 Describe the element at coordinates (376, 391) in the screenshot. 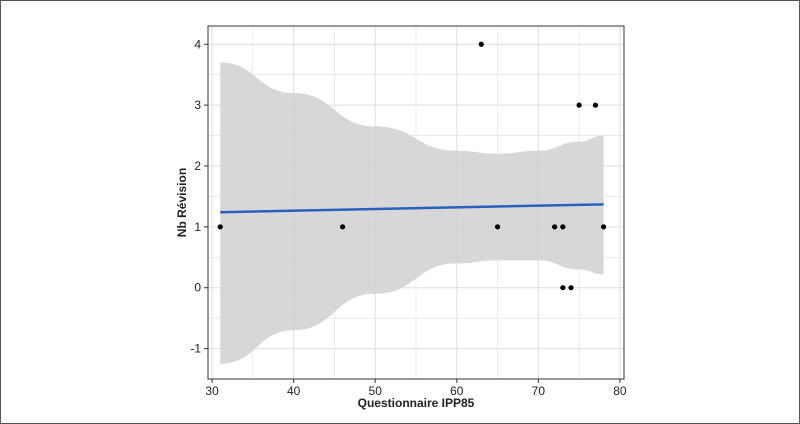

I see `x-tick-label: 50` at that location.